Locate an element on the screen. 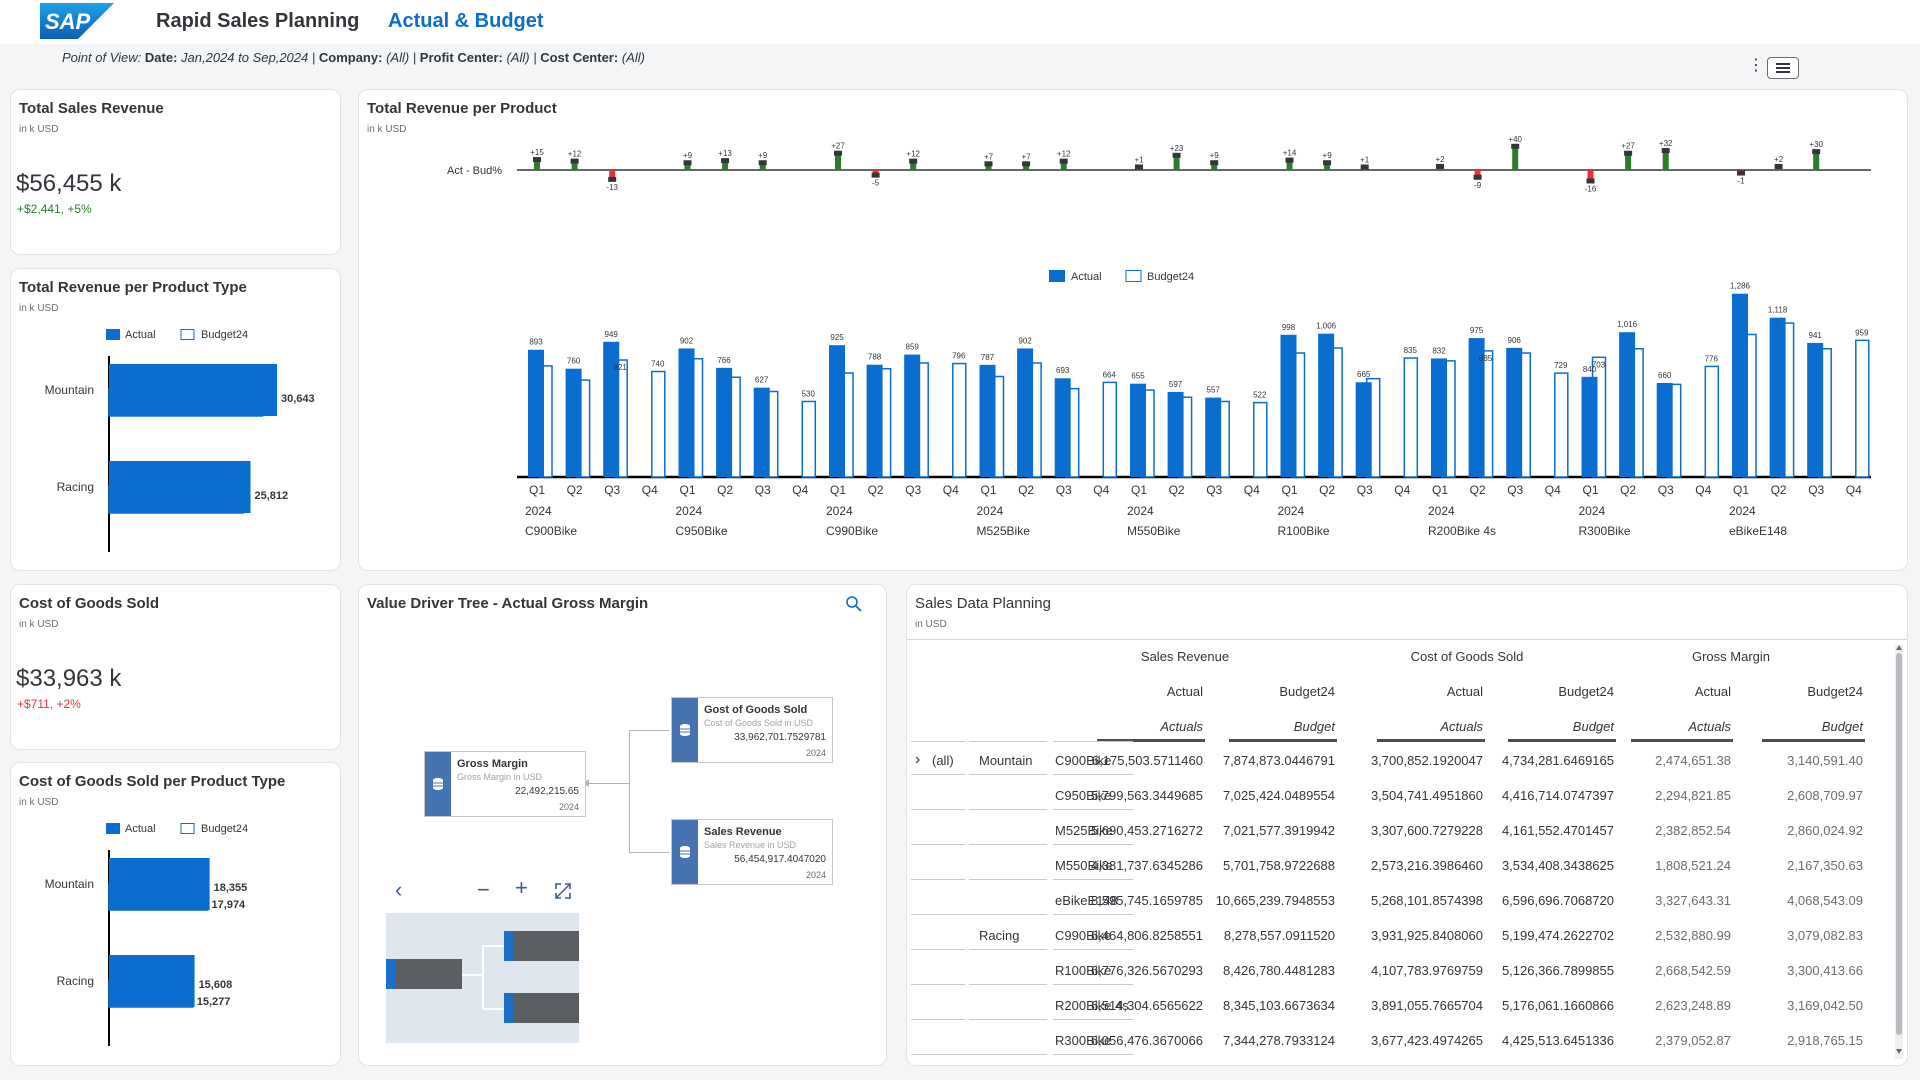  variance-label: +27 is located at coordinates (838, 146).